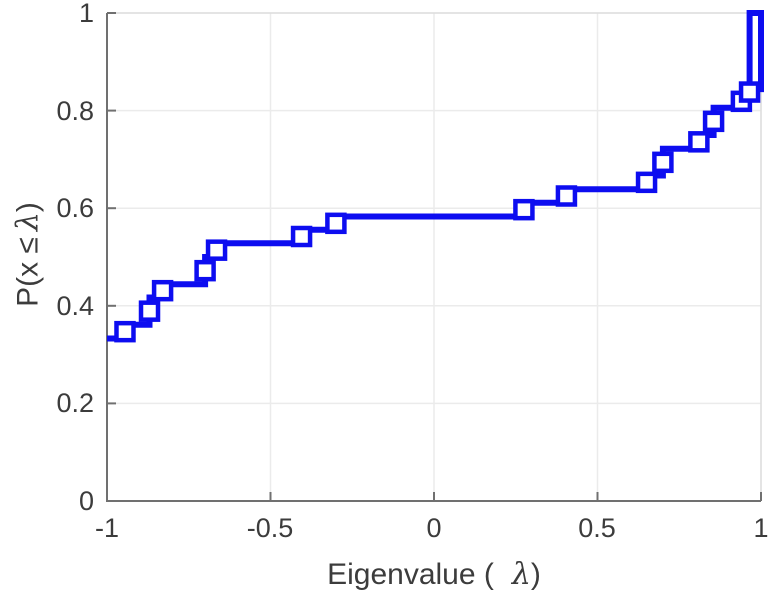  Describe the element at coordinates (75, 208) in the screenshot. I see `y-tick-label: 0.6` at that location.